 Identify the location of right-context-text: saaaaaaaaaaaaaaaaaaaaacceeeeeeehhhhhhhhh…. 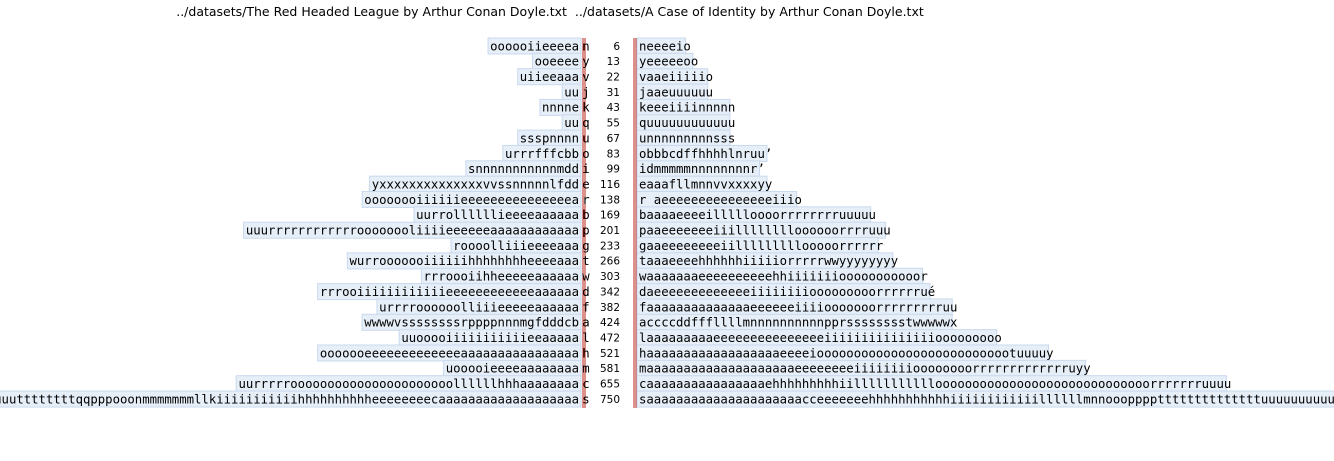
(986, 399).